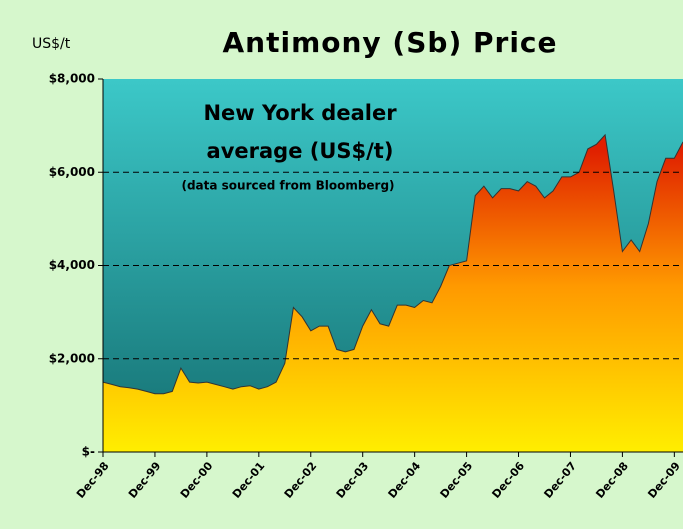 The height and width of the screenshot is (529, 683). What do you see at coordinates (72, 79) in the screenshot?
I see `y-tick-label: $8,000` at bounding box center [72, 79].